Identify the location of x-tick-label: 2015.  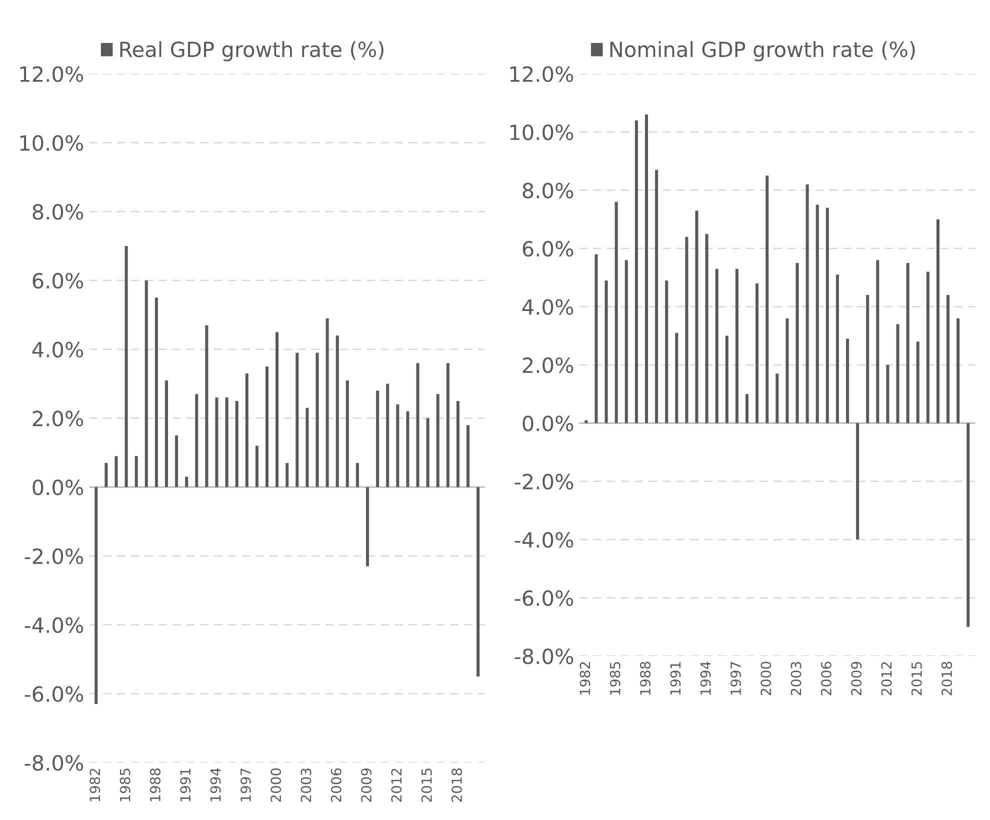
(426, 785).